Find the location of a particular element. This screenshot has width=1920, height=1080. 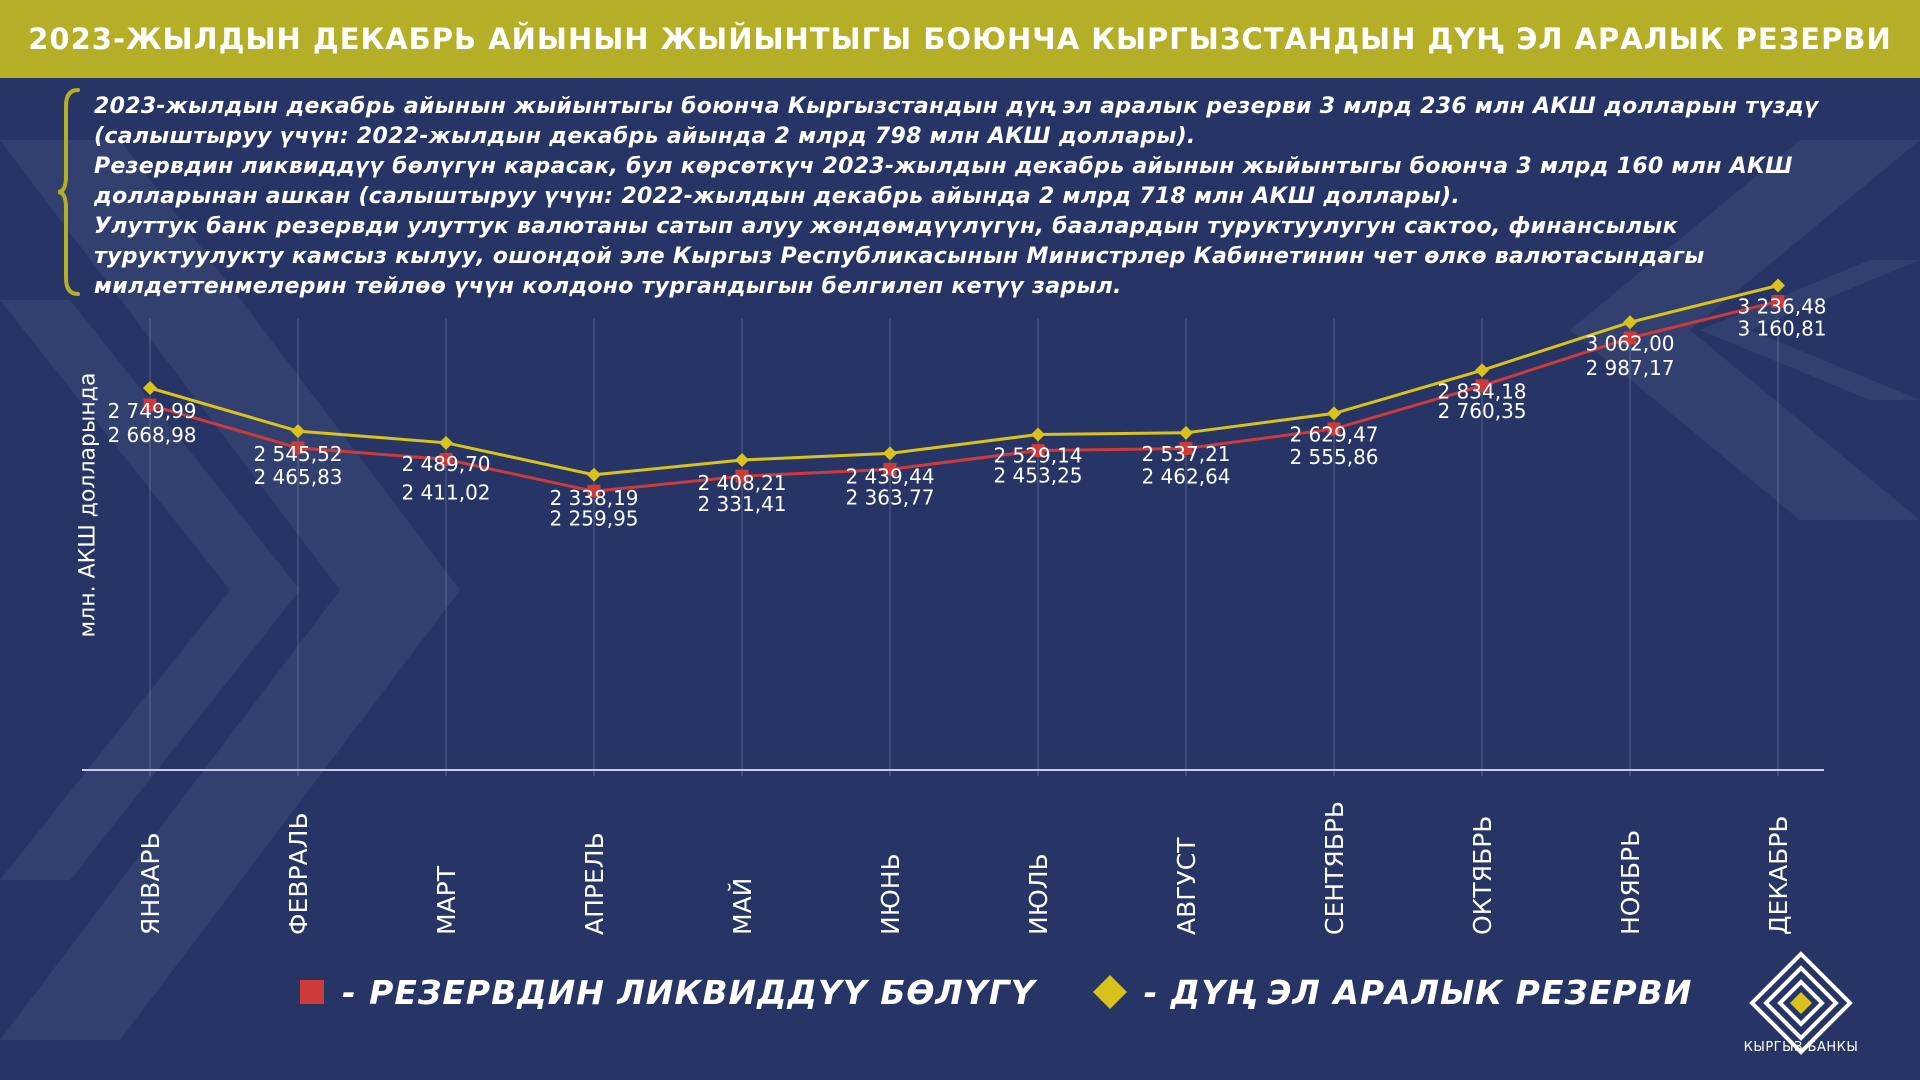

liquid-data-label: 2 453,25 is located at coordinates (1037, 476).